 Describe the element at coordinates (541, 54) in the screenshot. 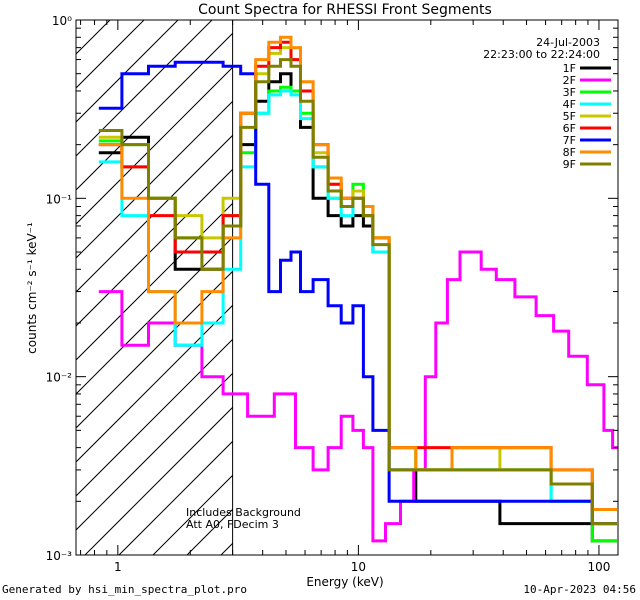

I see `chart-time-range: 22:23:00 to 22:24:00` at that location.